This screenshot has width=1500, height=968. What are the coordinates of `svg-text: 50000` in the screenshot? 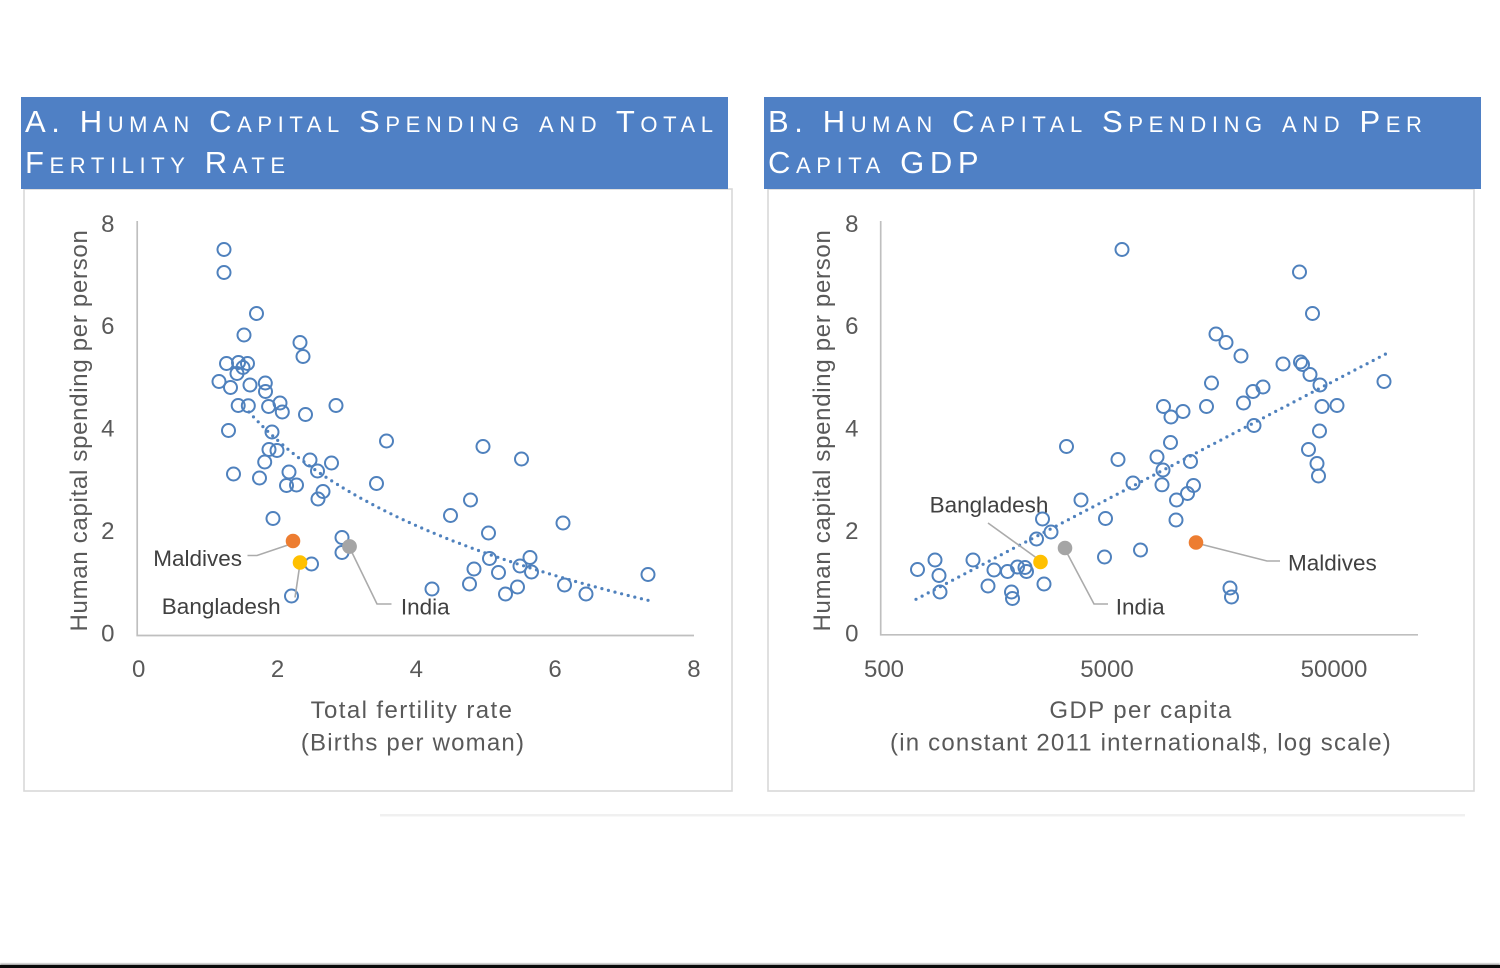 It's located at (1334, 669).